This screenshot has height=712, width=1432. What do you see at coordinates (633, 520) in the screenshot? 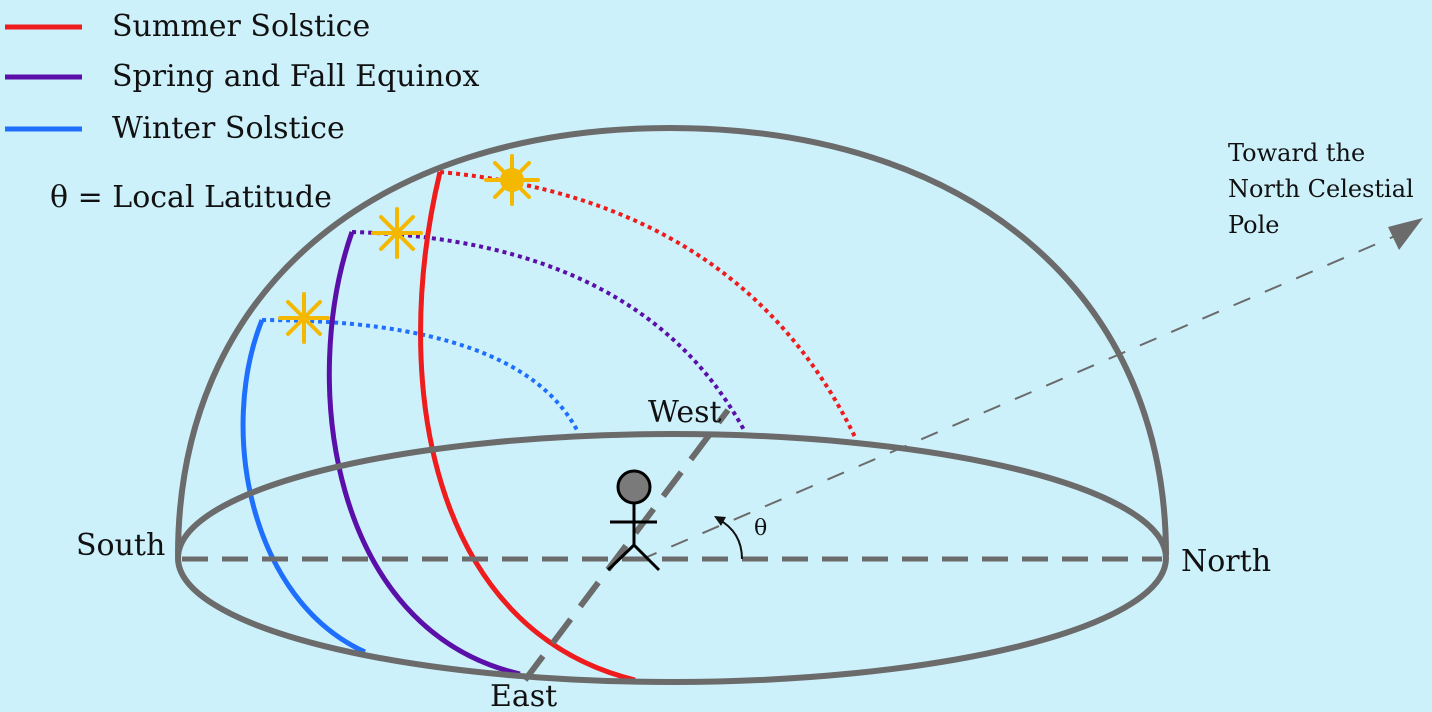
I see `observer-figure-icon` at bounding box center [633, 520].